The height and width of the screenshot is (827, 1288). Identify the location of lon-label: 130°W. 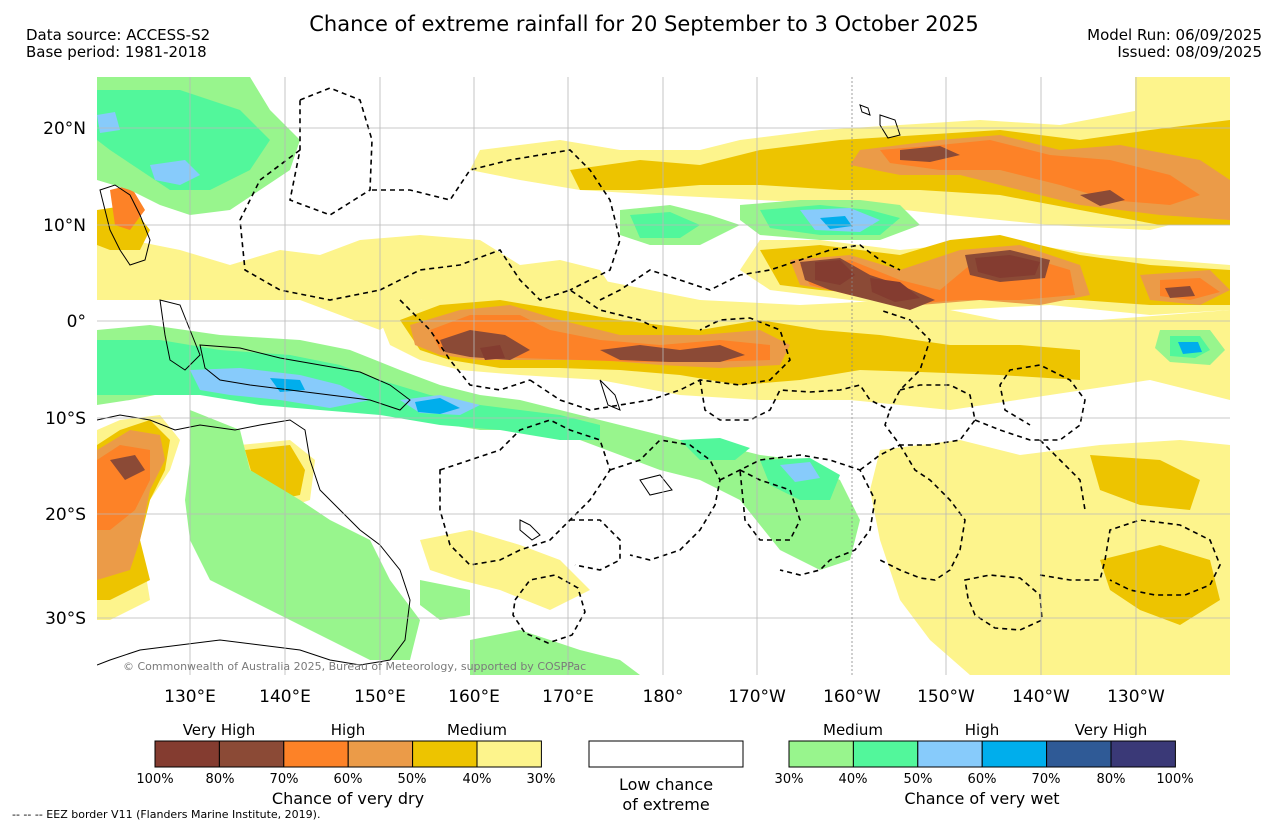
(1136, 697).